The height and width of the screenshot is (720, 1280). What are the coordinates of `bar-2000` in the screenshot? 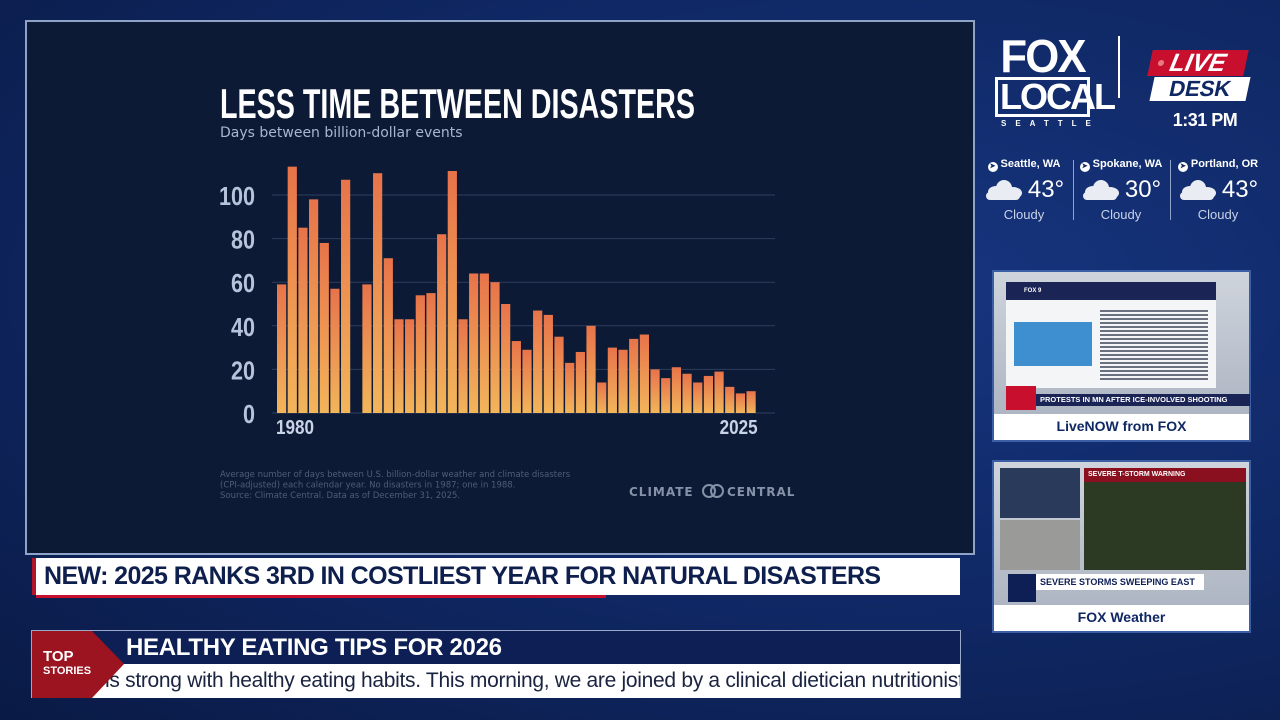 It's located at (484, 343).